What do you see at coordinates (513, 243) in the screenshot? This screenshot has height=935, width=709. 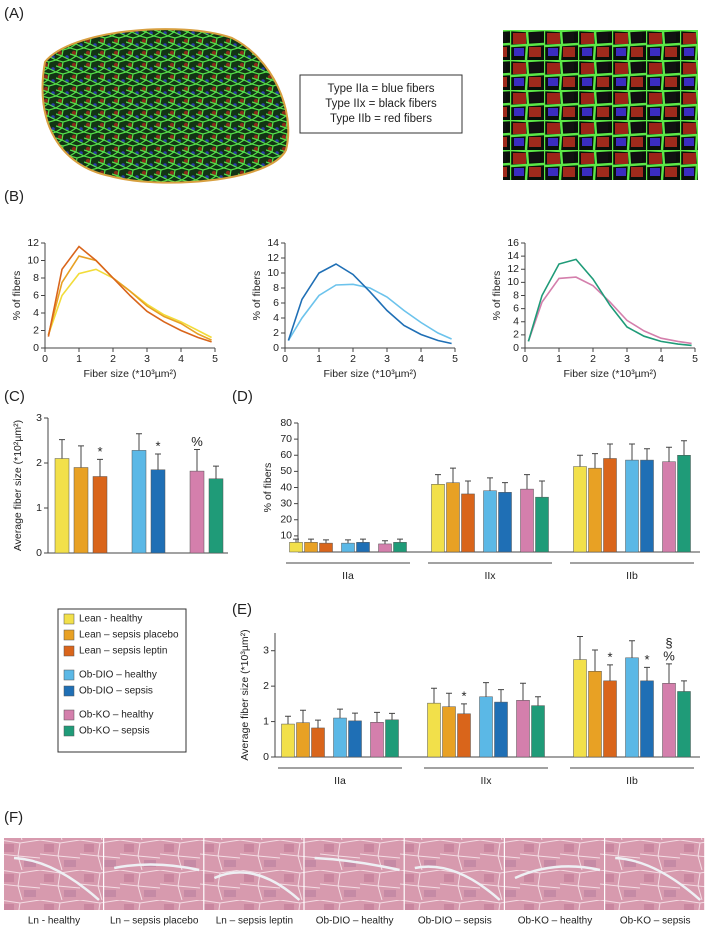 I see `y-tick-label: 16` at bounding box center [513, 243].